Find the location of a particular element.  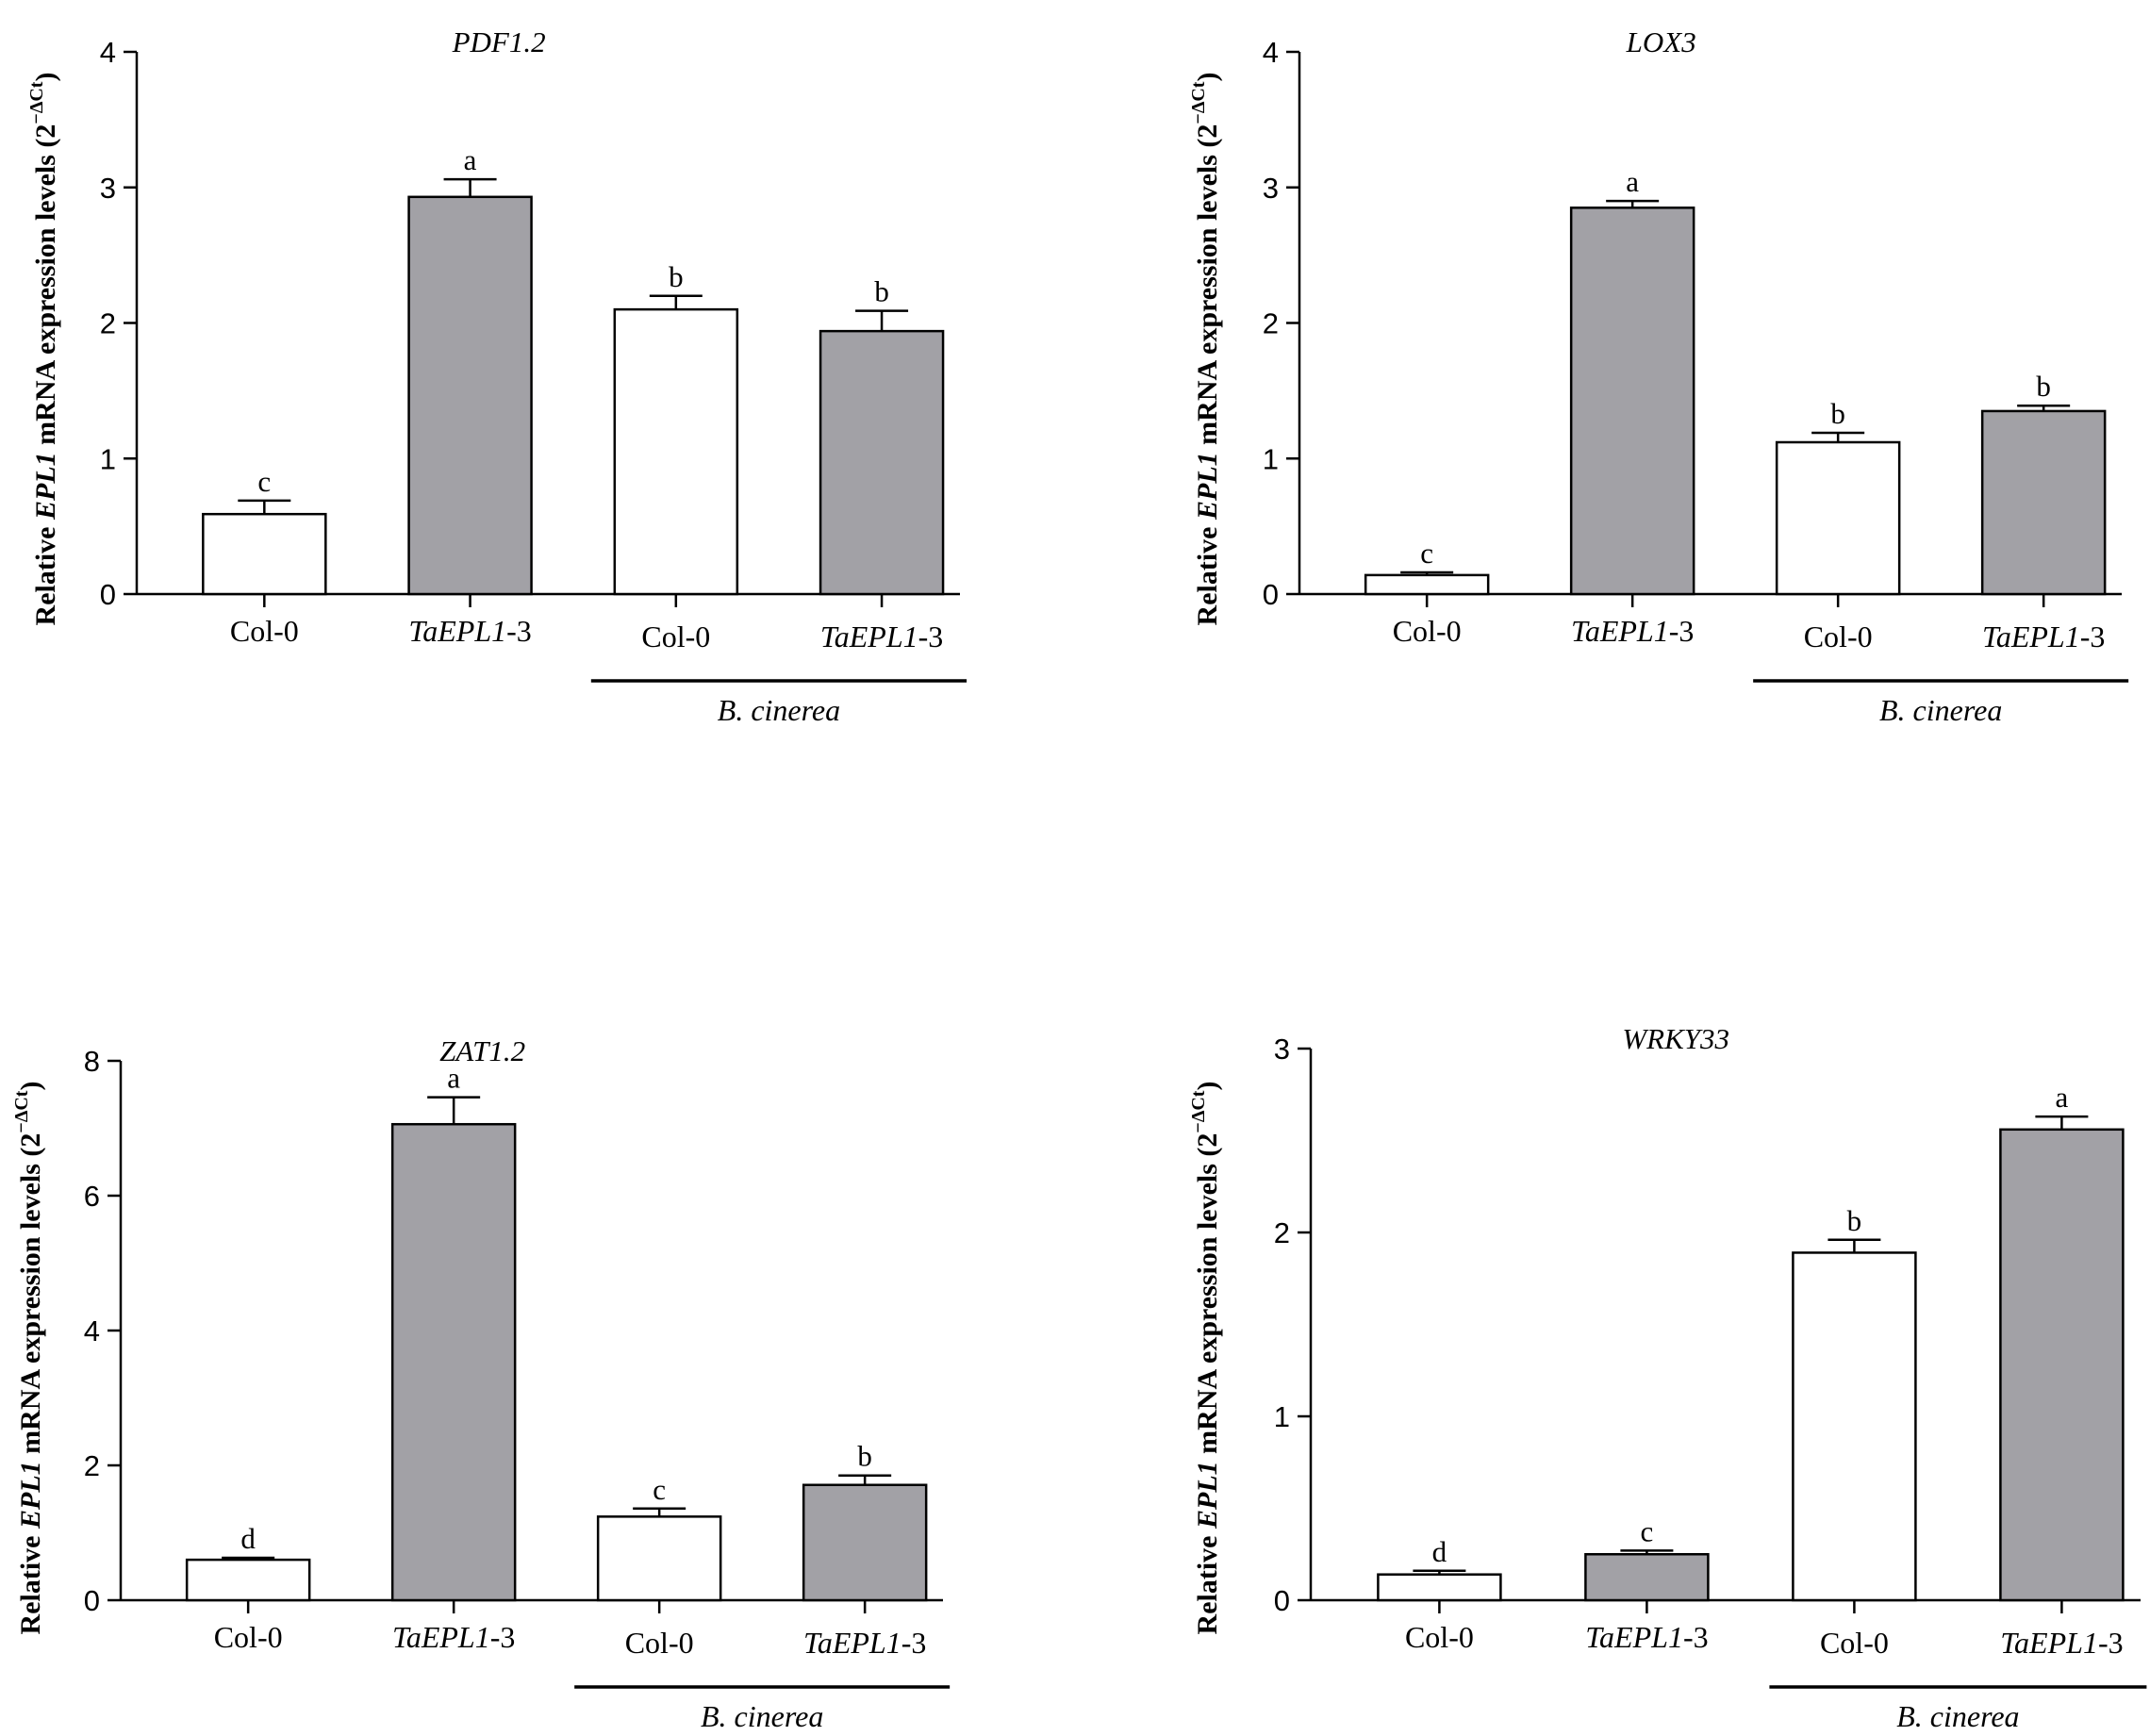

chart-title: PDF1.2 is located at coordinates (499, 41).